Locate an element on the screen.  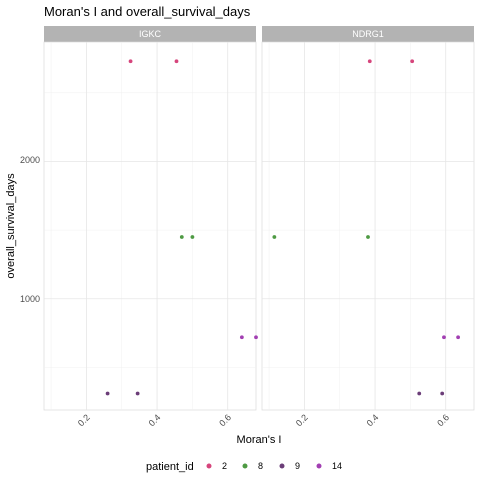
legend-title: patient_id is located at coordinates (170, 467).